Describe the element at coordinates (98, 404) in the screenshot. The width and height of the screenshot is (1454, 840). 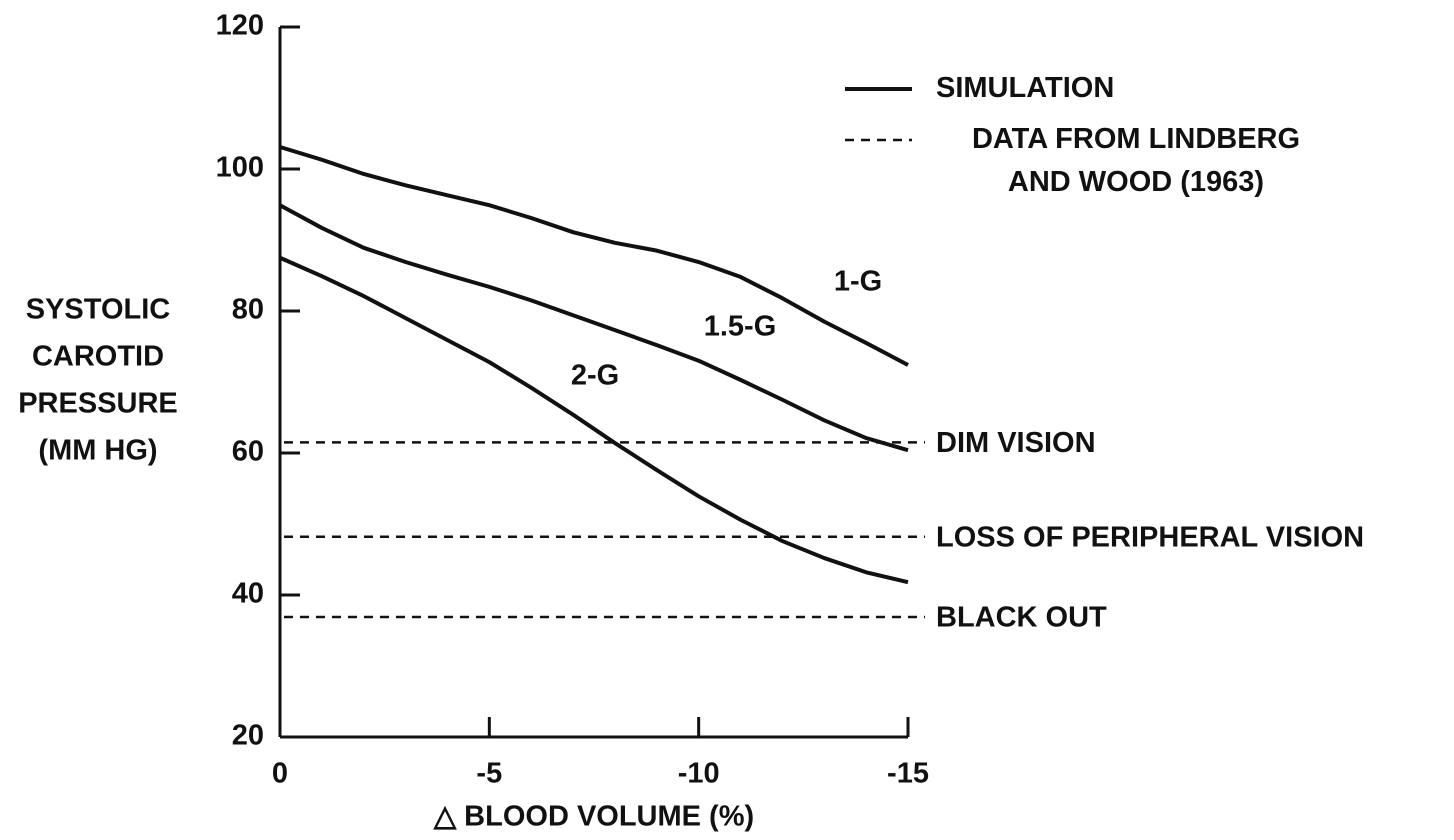
I see `y-axis-label: PRESSURE` at that location.